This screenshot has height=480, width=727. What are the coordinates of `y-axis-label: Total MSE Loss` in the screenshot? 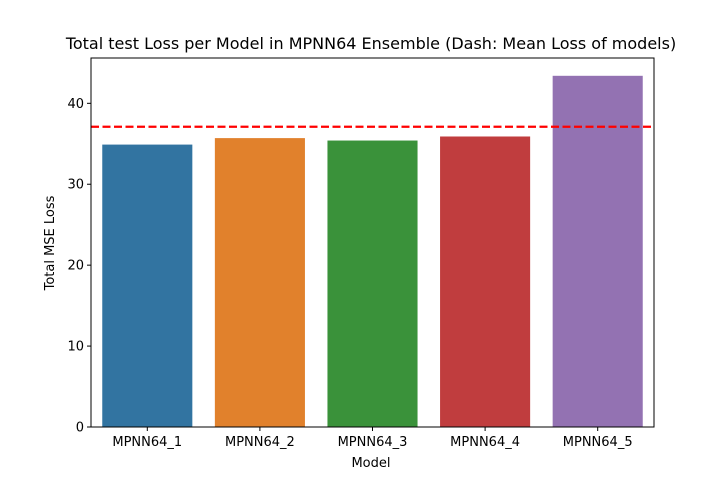 It's located at (50, 243).